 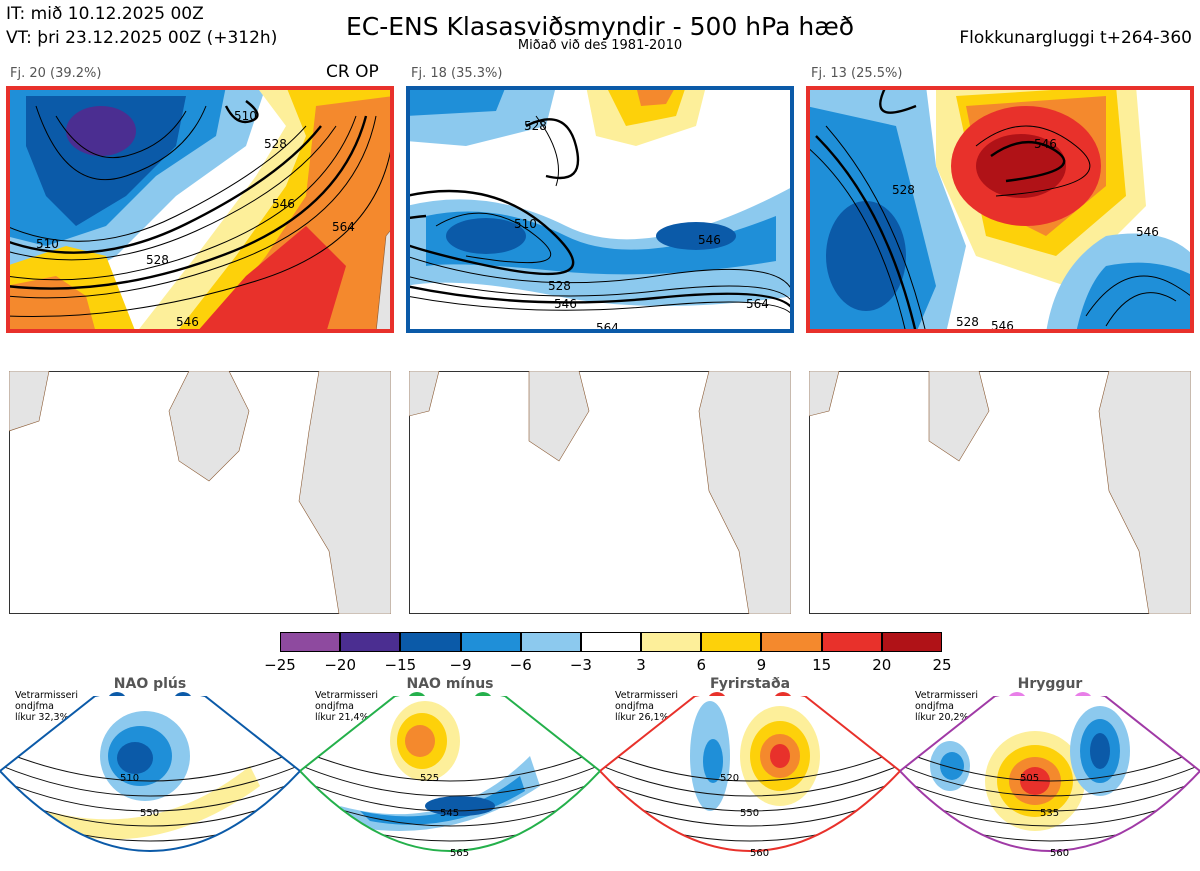 I want to click on cluster-2-contour-label: 564, so click(x=757, y=304).